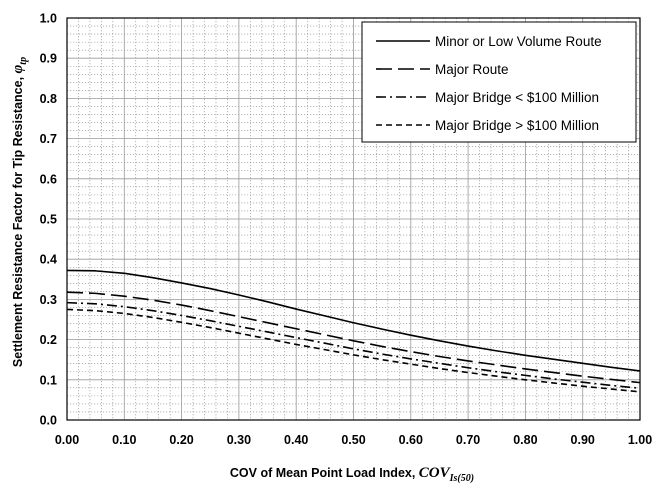  What do you see at coordinates (181, 440) in the screenshot?
I see `x-tick-label: 0.20` at bounding box center [181, 440].